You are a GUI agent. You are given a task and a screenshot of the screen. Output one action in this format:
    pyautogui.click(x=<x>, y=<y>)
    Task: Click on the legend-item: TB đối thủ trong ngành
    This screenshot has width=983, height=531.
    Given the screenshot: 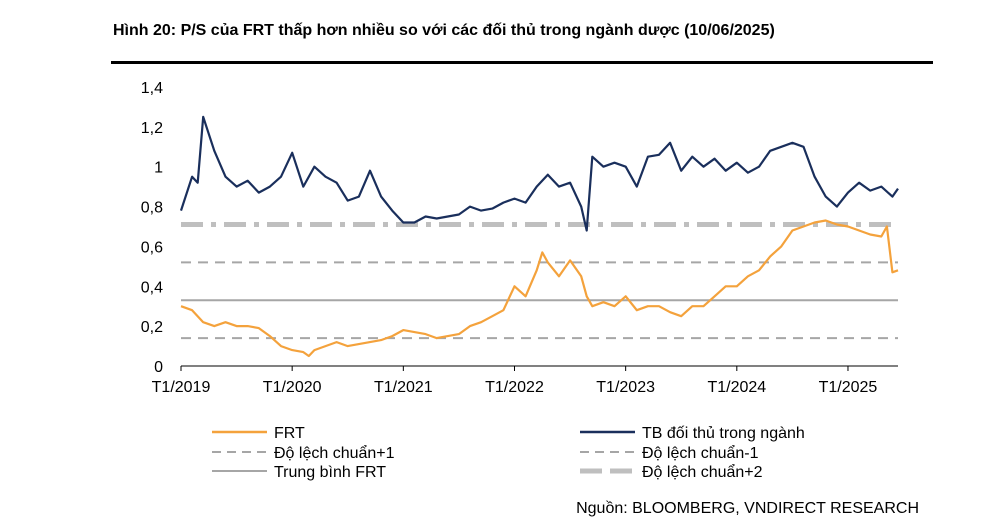 What is the action you would take?
    pyautogui.click(x=692, y=433)
    